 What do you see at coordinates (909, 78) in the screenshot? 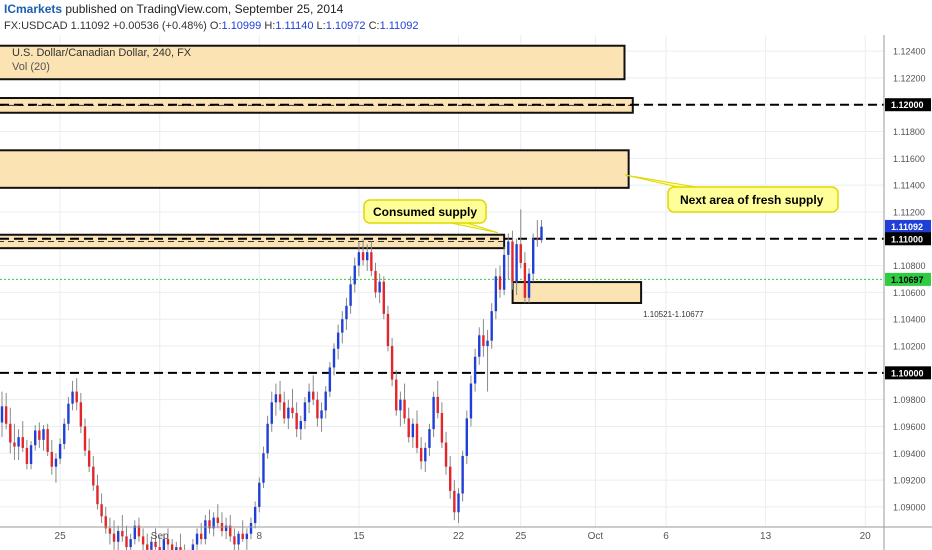
I see `price-tick-label: 1.12200` at bounding box center [909, 78].